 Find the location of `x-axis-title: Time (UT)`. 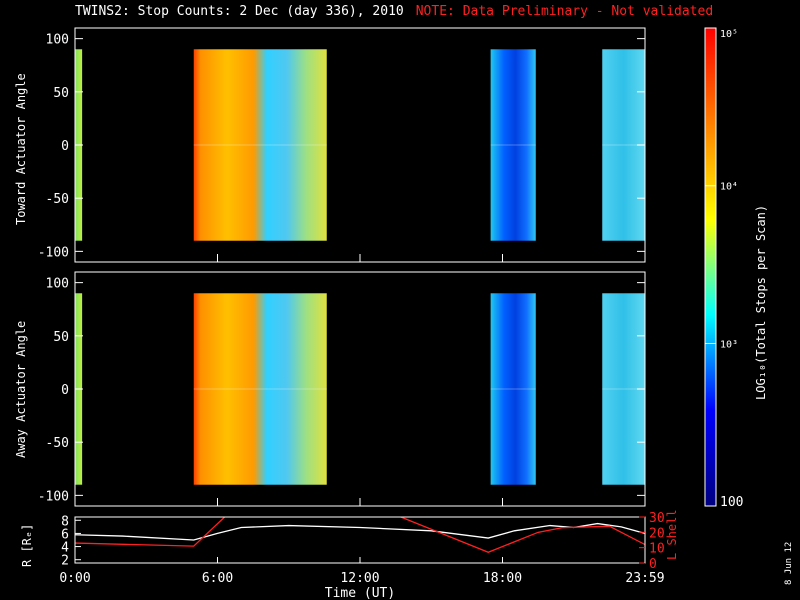

x-axis-title: Time (UT) is located at coordinates (360, 593).